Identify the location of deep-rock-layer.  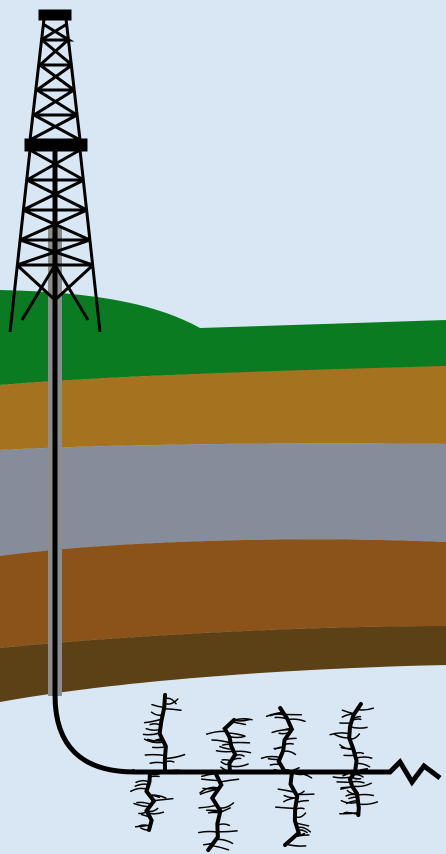
(223, 664).